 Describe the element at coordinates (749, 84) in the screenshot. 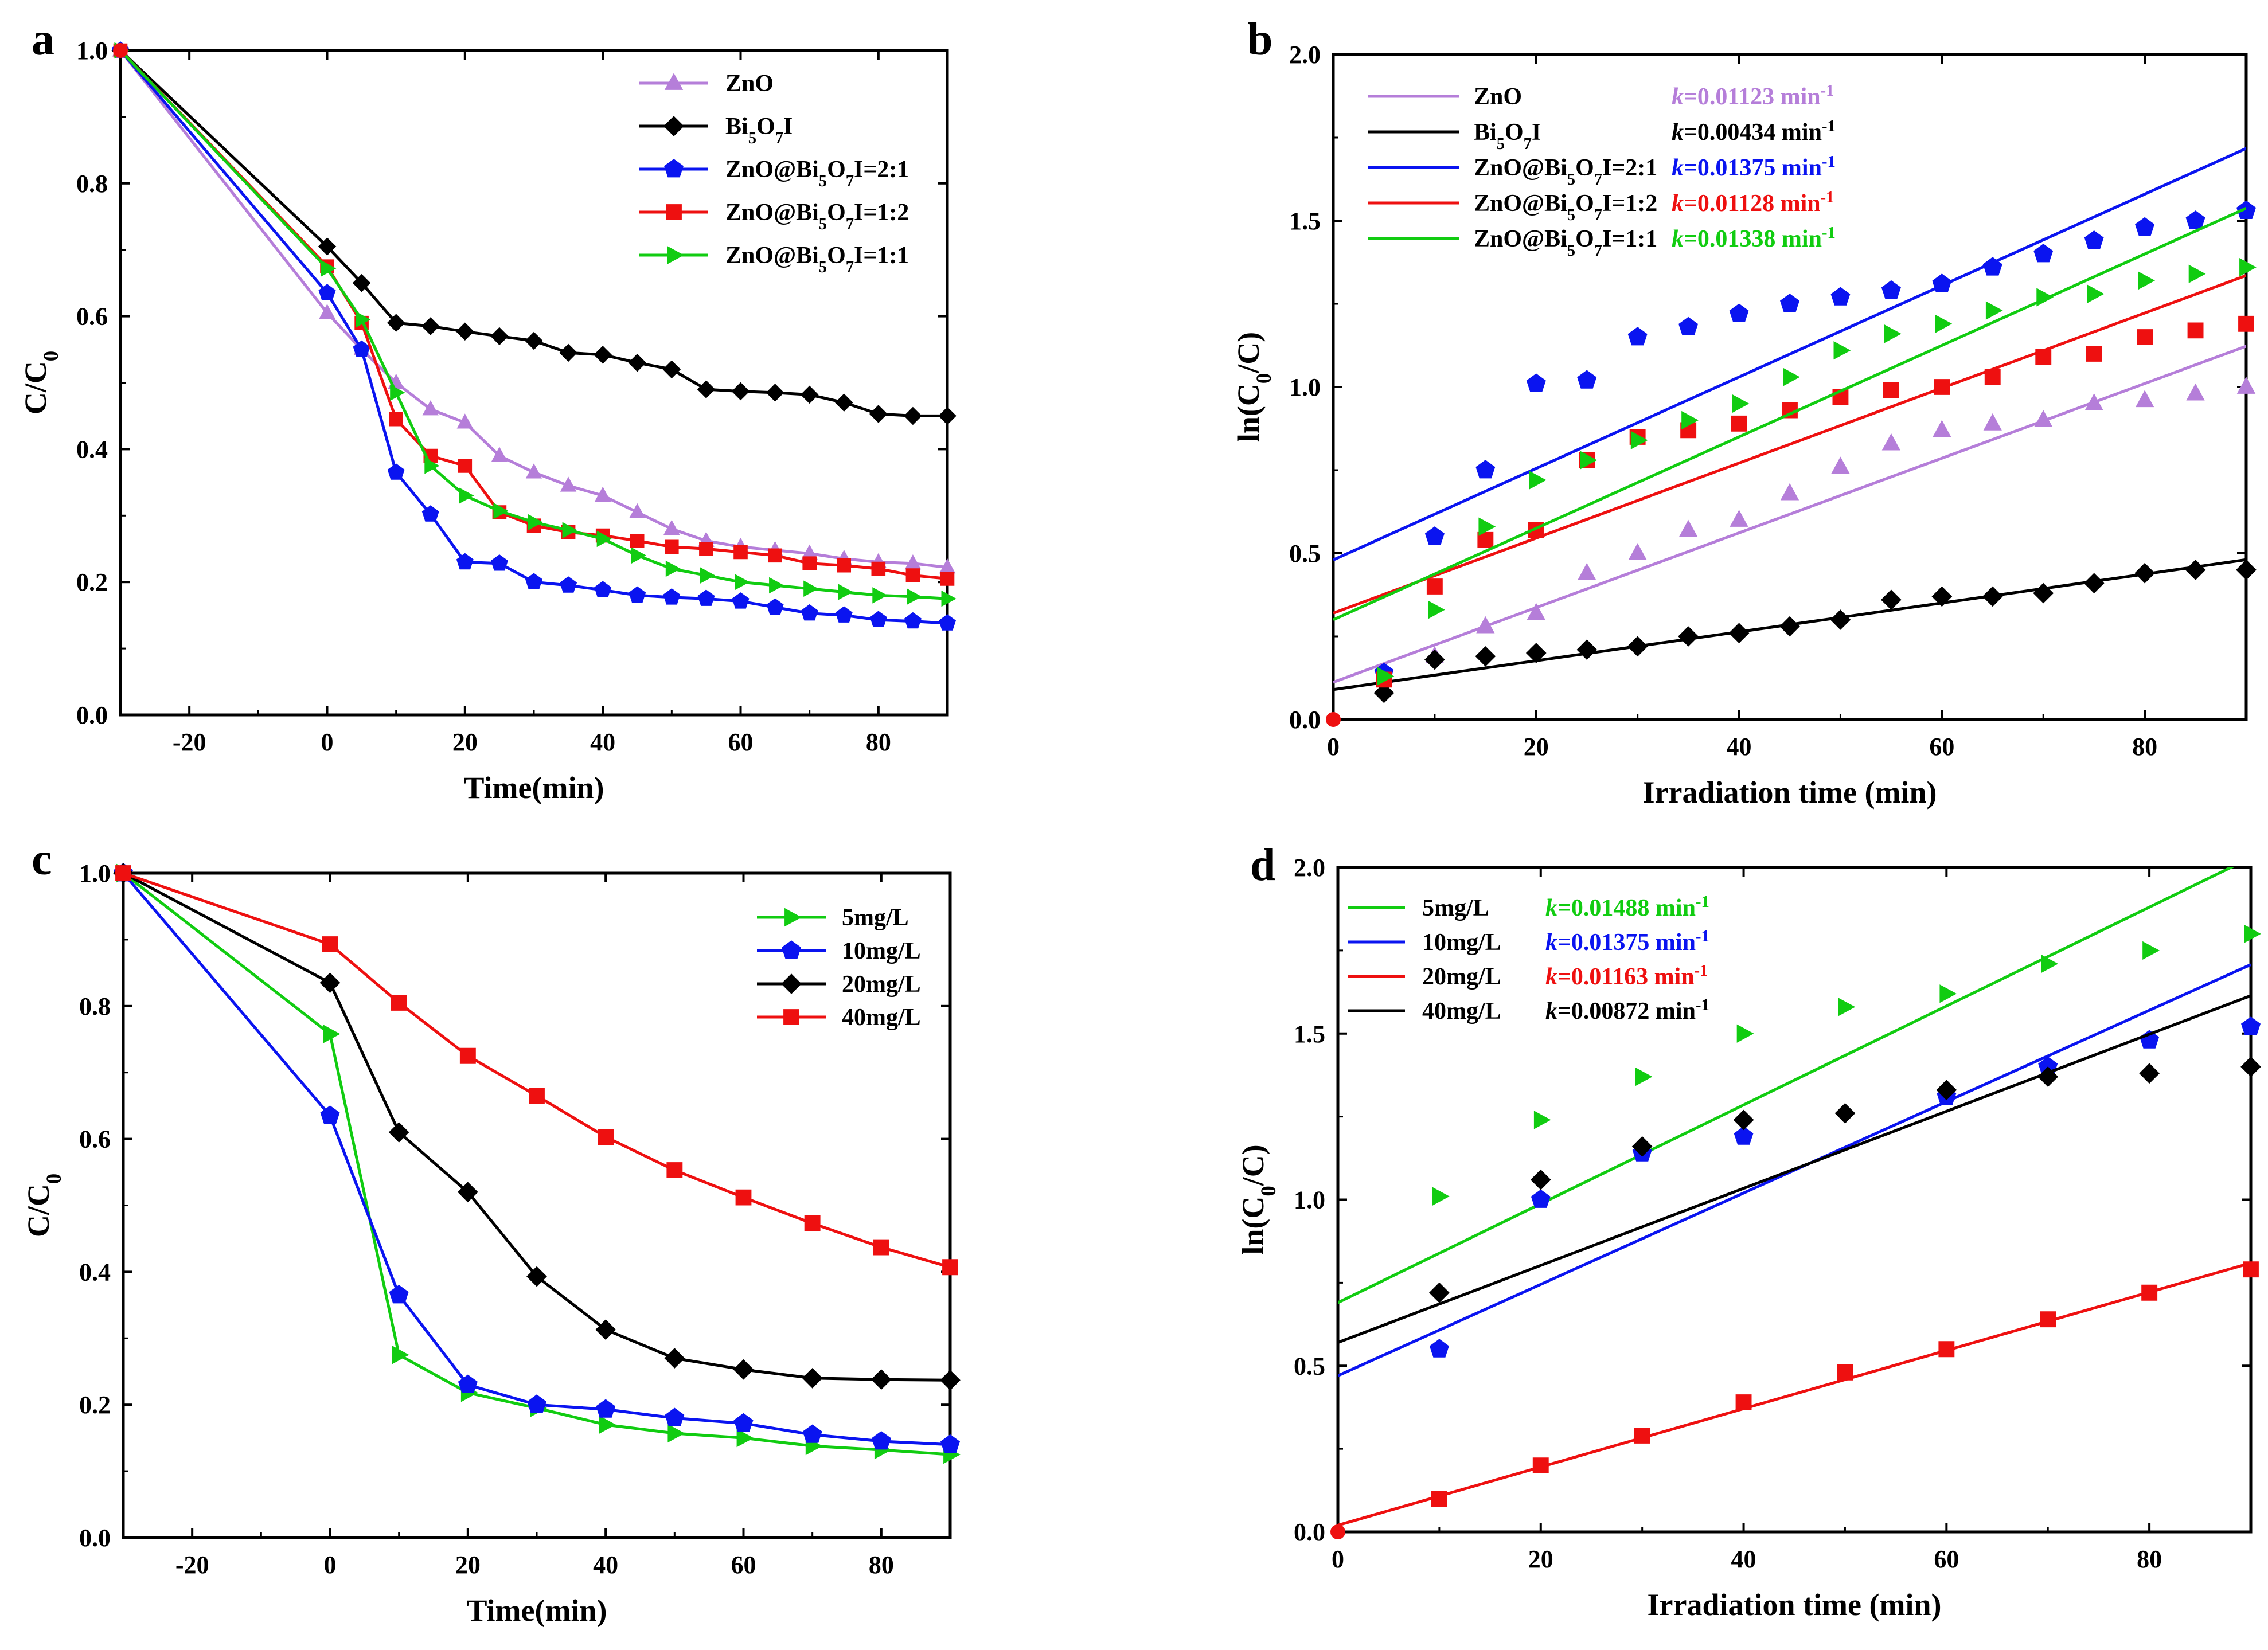

I see `legend-label-part: ZnO` at that location.